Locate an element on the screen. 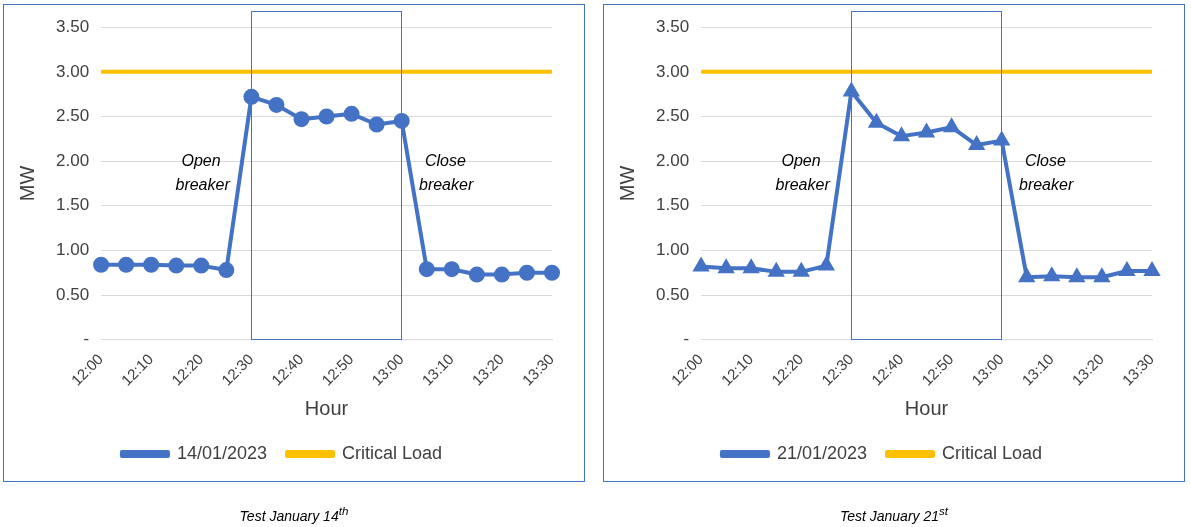 The image size is (1191, 527). legend-label: 21/01/2023 is located at coordinates (822, 452).